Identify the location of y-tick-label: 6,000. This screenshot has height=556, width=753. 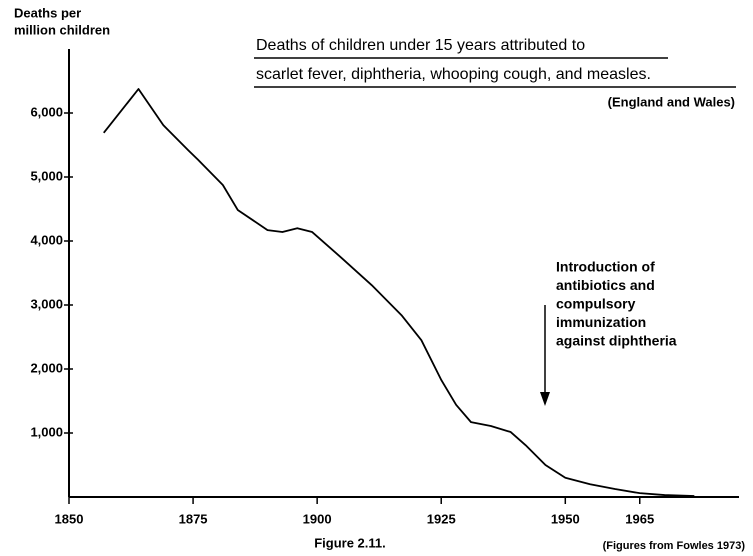
(46, 111).